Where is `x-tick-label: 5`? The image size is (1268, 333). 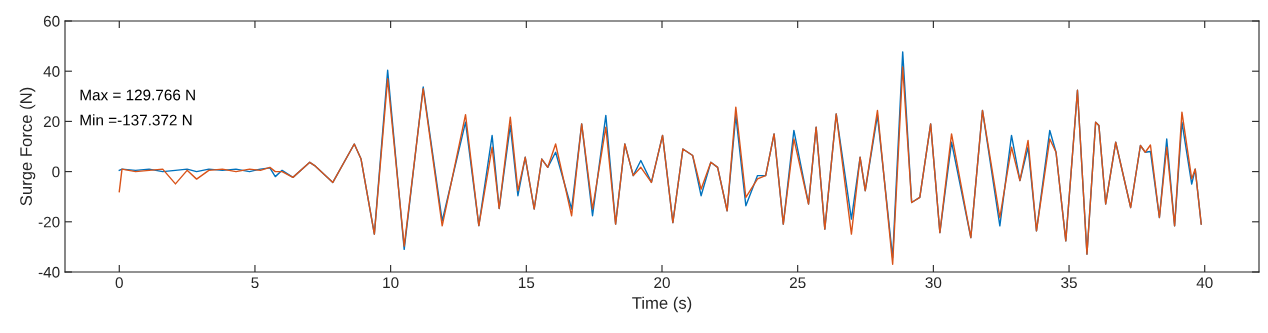 x-tick-label: 5 is located at coordinates (255, 283).